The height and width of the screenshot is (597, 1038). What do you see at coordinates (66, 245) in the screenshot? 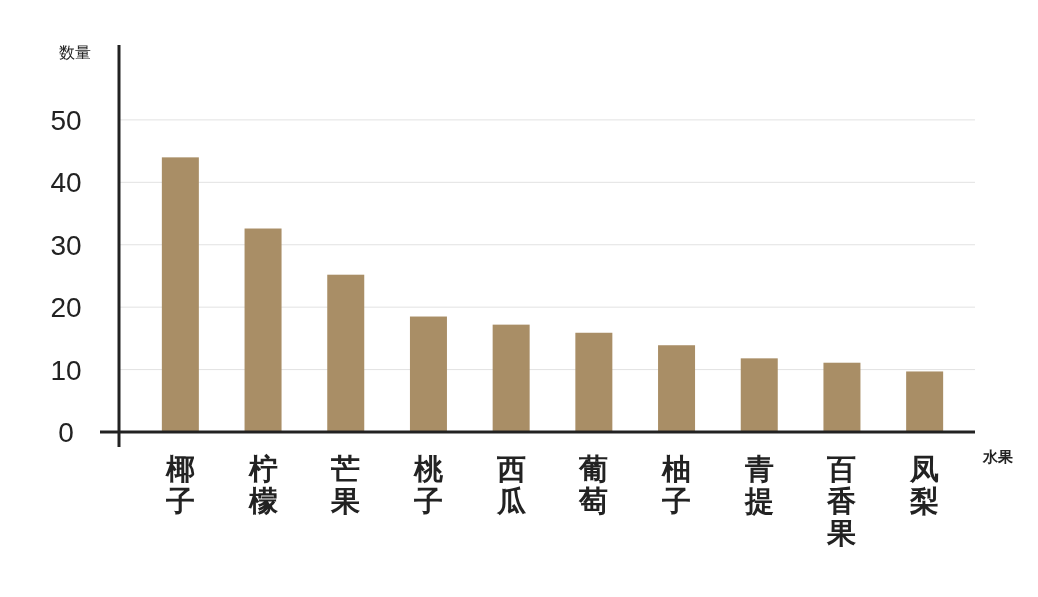
I see `y-tick-label: 30` at bounding box center [66, 245].